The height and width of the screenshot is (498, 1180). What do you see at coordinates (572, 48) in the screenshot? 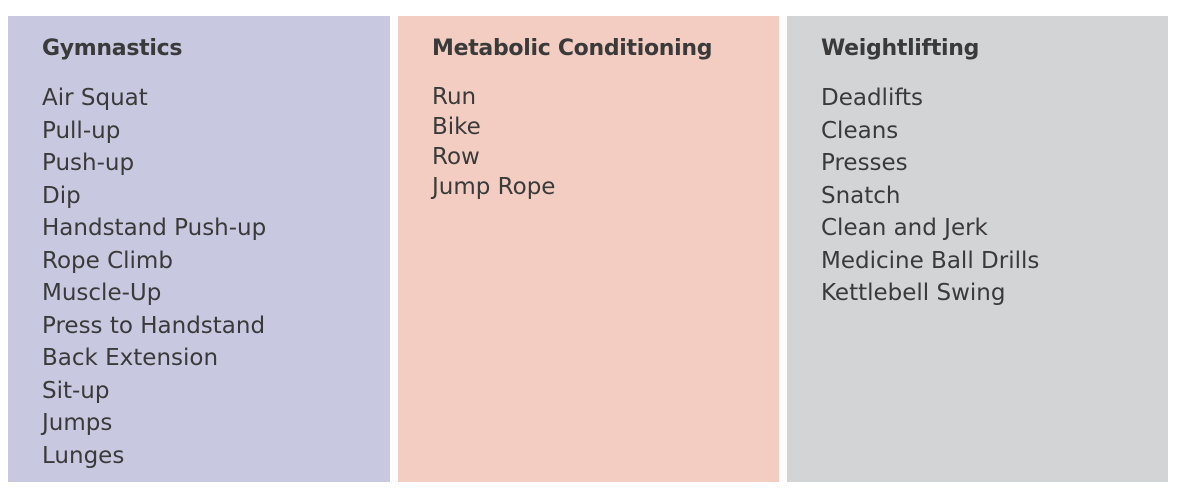
I see `metabolic-conditioning-title: Metabolic Conditioning` at bounding box center [572, 48].